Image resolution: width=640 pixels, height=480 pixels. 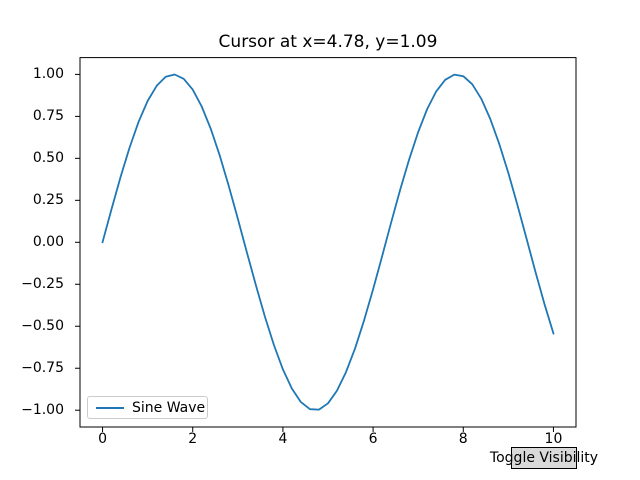 I want to click on legend: Sine Wave, so click(x=147, y=407).